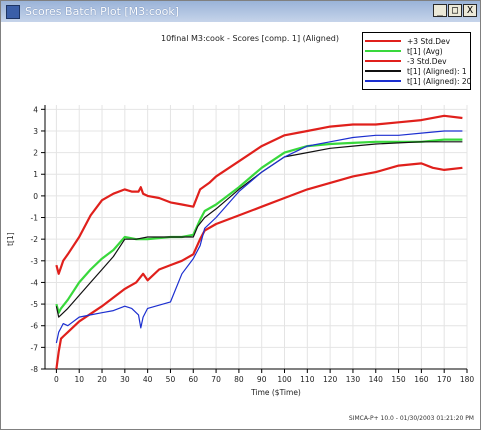 The width and height of the screenshot is (481, 430). Describe the element at coordinates (35, 174) in the screenshot. I see `y-tick-label: 1` at that location.